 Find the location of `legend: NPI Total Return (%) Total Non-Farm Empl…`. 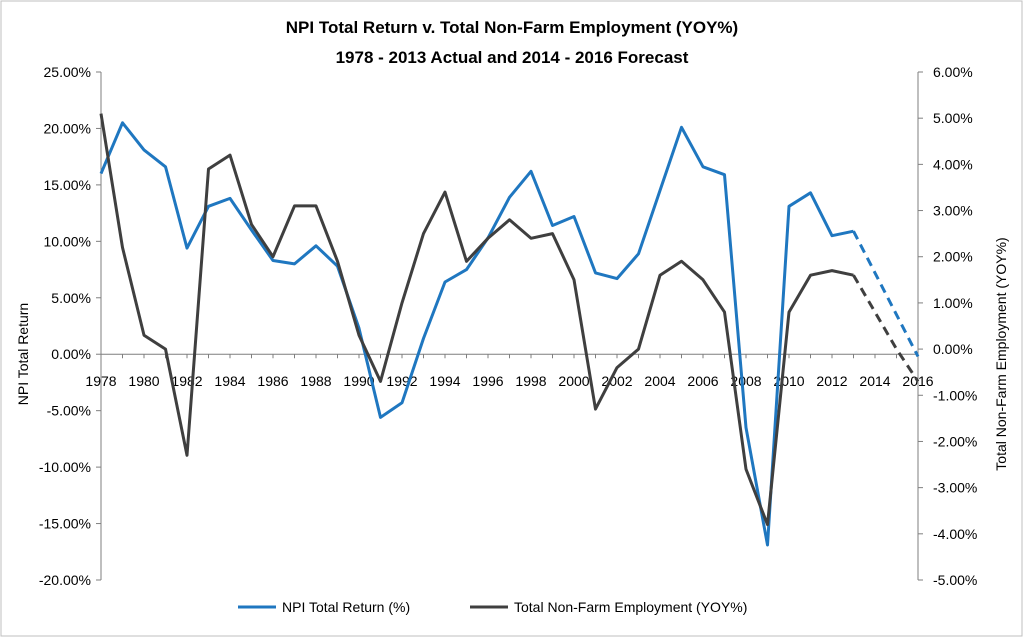

legend: NPI Total Return (%) Total Non-Farm Empl… is located at coordinates (492, 607).